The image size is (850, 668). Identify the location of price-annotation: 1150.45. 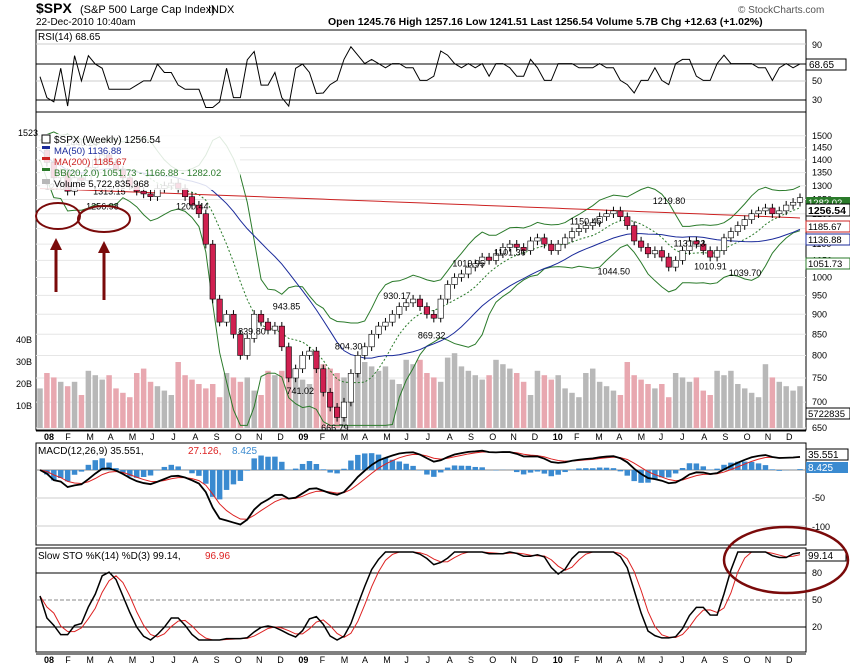
(586, 221).